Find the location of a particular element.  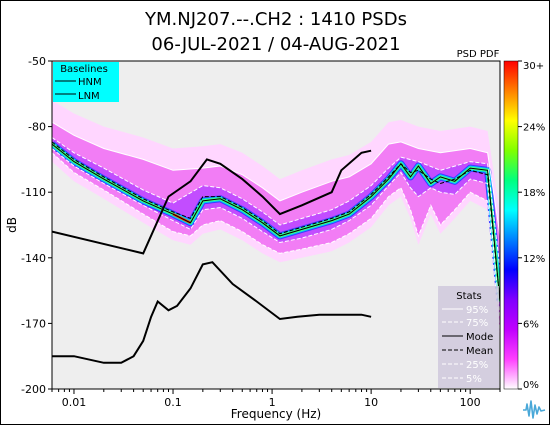

baselines-legend-box is located at coordinates (86, 82).